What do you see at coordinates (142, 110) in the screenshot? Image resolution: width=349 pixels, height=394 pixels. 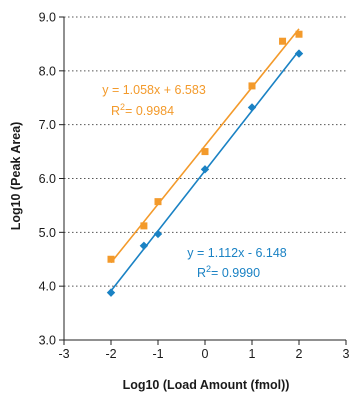 I see `orange-r2: R2= 0.9984` at bounding box center [142, 110].